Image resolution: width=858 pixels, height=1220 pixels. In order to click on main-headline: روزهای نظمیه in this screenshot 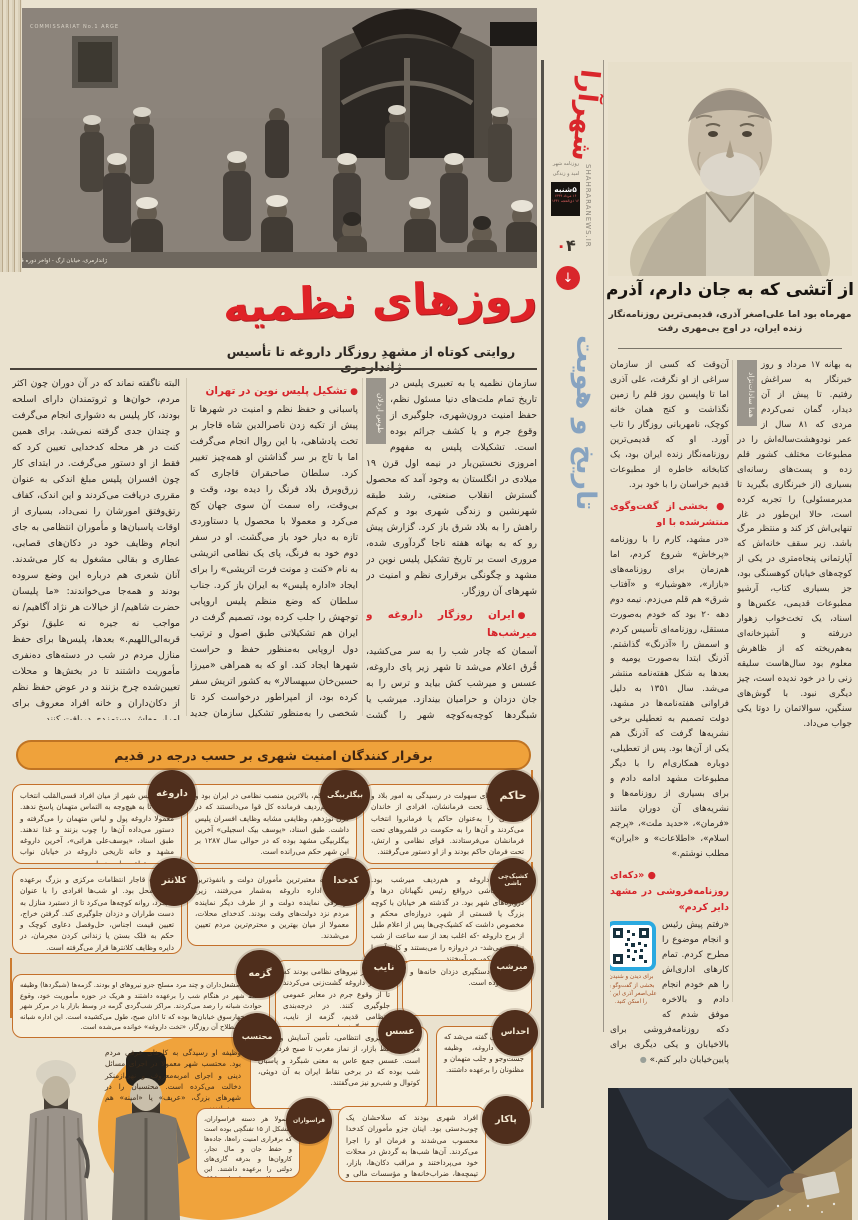, I will do `click(379, 301)`.